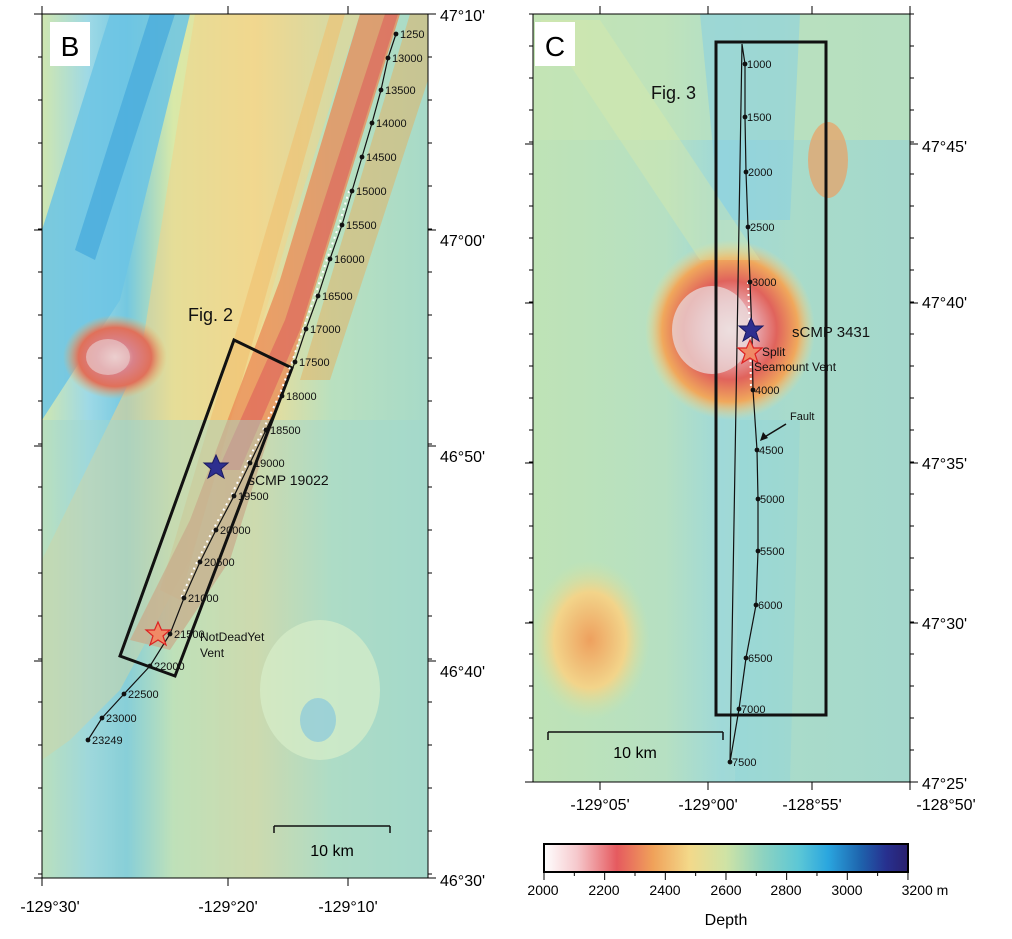 The image size is (1012, 939). Describe the element at coordinates (773, 432) in the screenshot. I see `fault-arrow` at that location.